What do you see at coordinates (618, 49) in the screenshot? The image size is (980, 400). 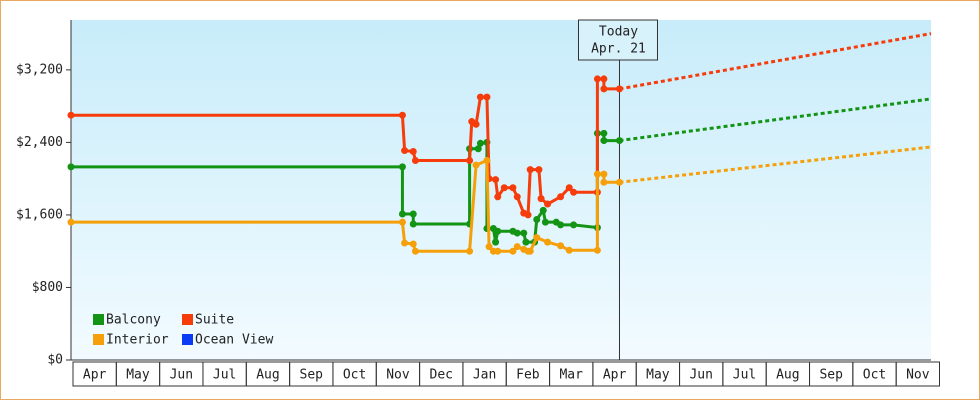 I see `today-label: Apr. 21` at bounding box center [618, 49].